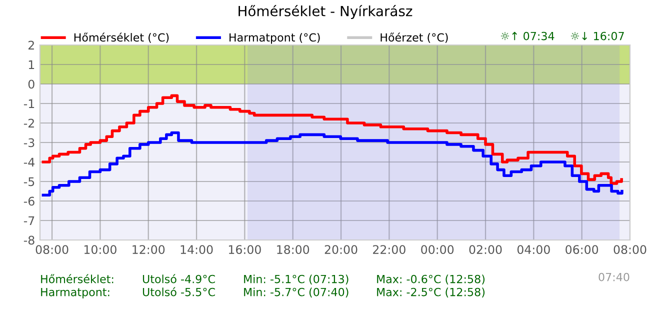 The height and width of the screenshot is (320, 650). What do you see at coordinates (31, 84) in the screenshot?
I see `y-tick-label: 0` at bounding box center [31, 84].